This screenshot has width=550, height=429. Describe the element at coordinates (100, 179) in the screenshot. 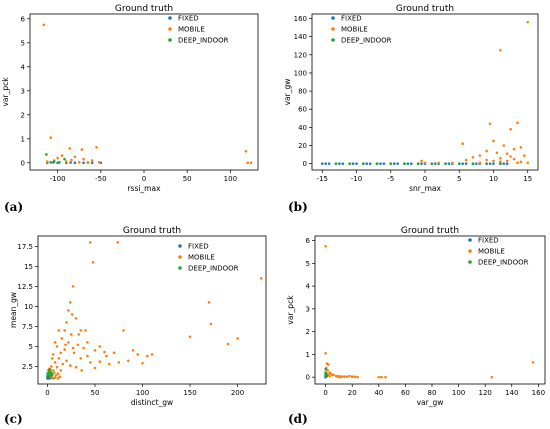

I see `x-tick-label: -50` at that location.